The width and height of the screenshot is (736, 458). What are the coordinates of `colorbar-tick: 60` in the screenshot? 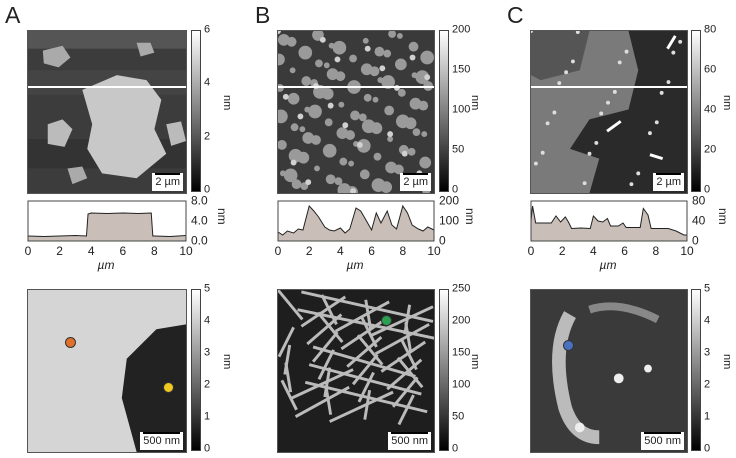 It's located at (710, 69).